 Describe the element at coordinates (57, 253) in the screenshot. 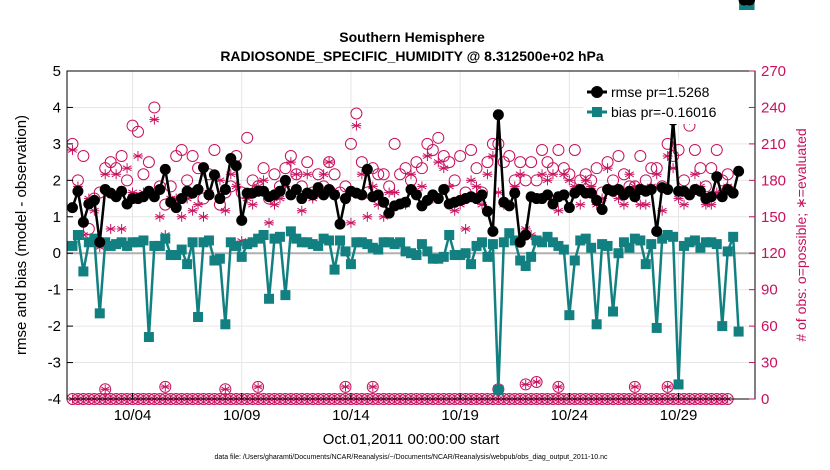

I see `y-tick-label: 0` at that location.